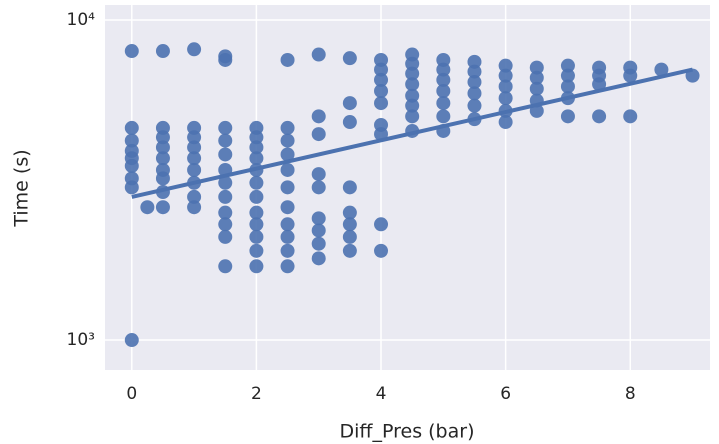 This screenshot has height=444, width=719. What do you see at coordinates (505, 394) in the screenshot?
I see `x-tick-label: 6` at bounding box center [505, 394].